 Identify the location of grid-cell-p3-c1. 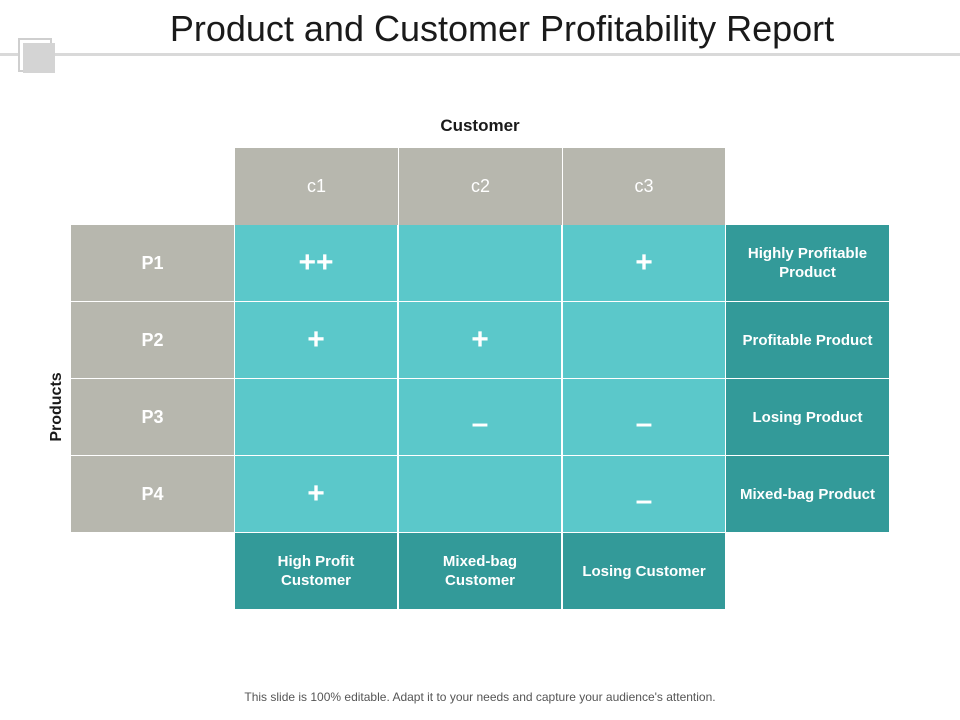
(316, 417).